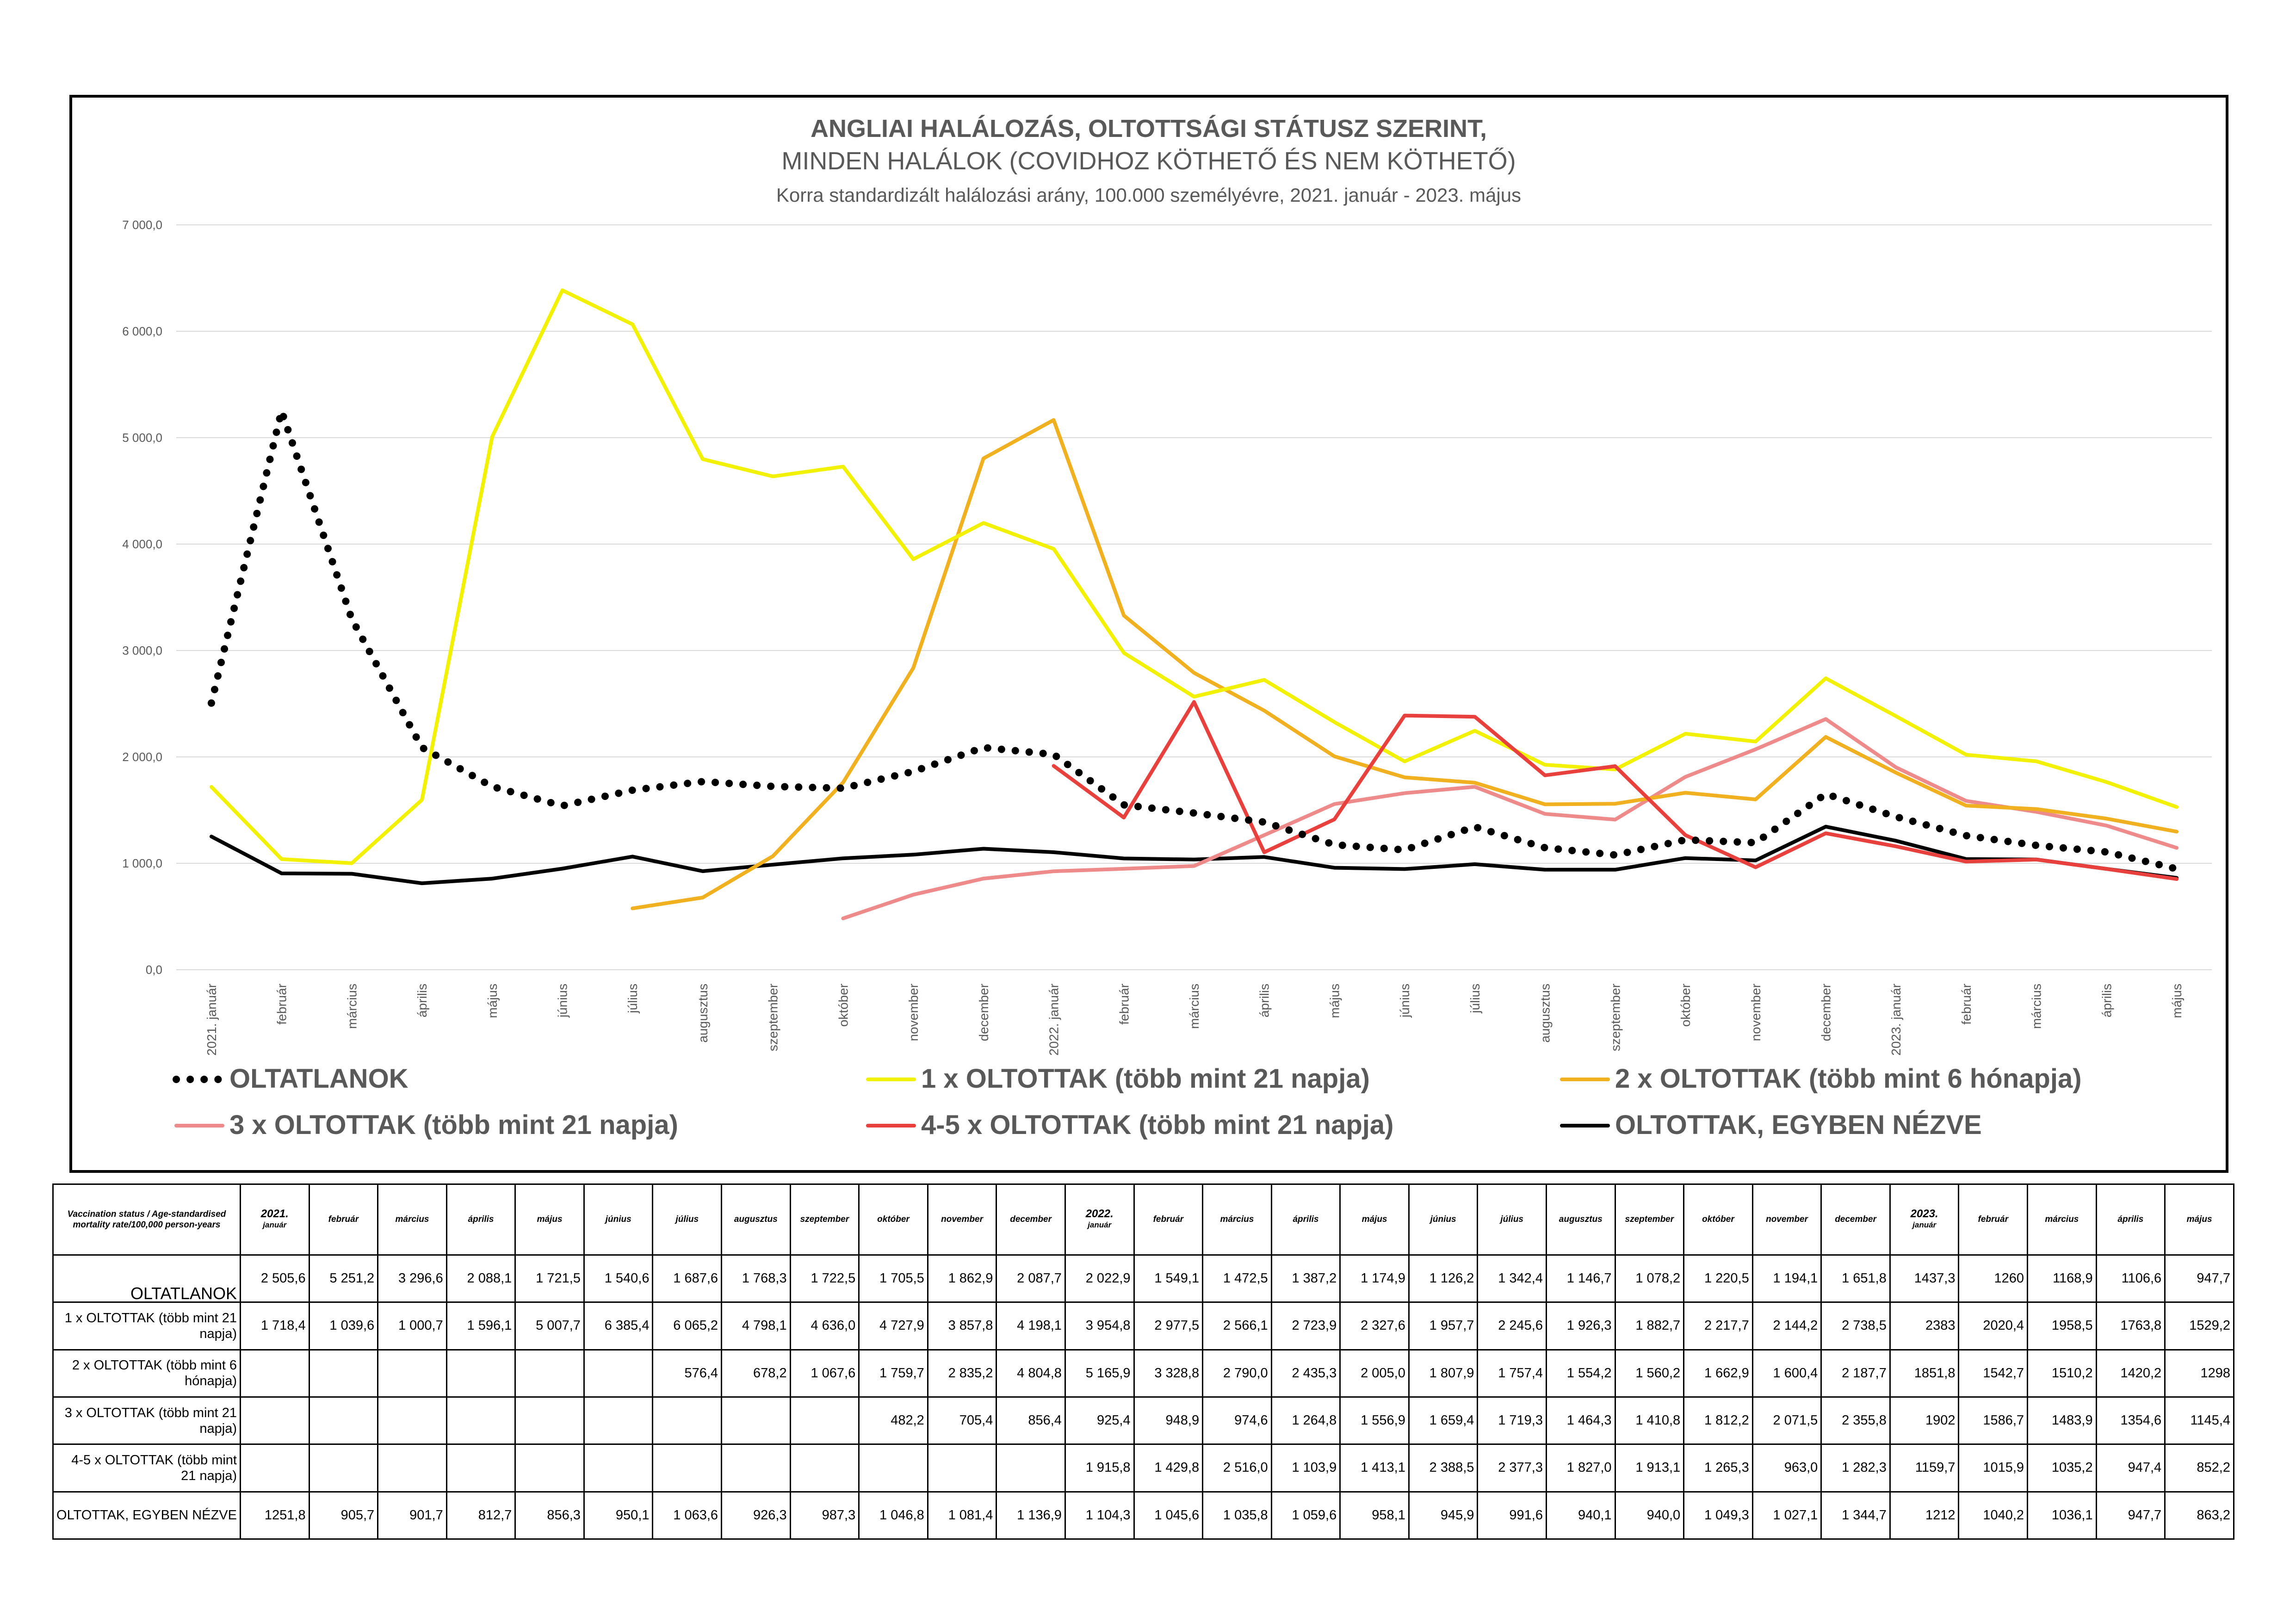 The width and height of the screenshot is (2296, 1623). I want to click on table-cell: 940,0, so click(1649, 1515).